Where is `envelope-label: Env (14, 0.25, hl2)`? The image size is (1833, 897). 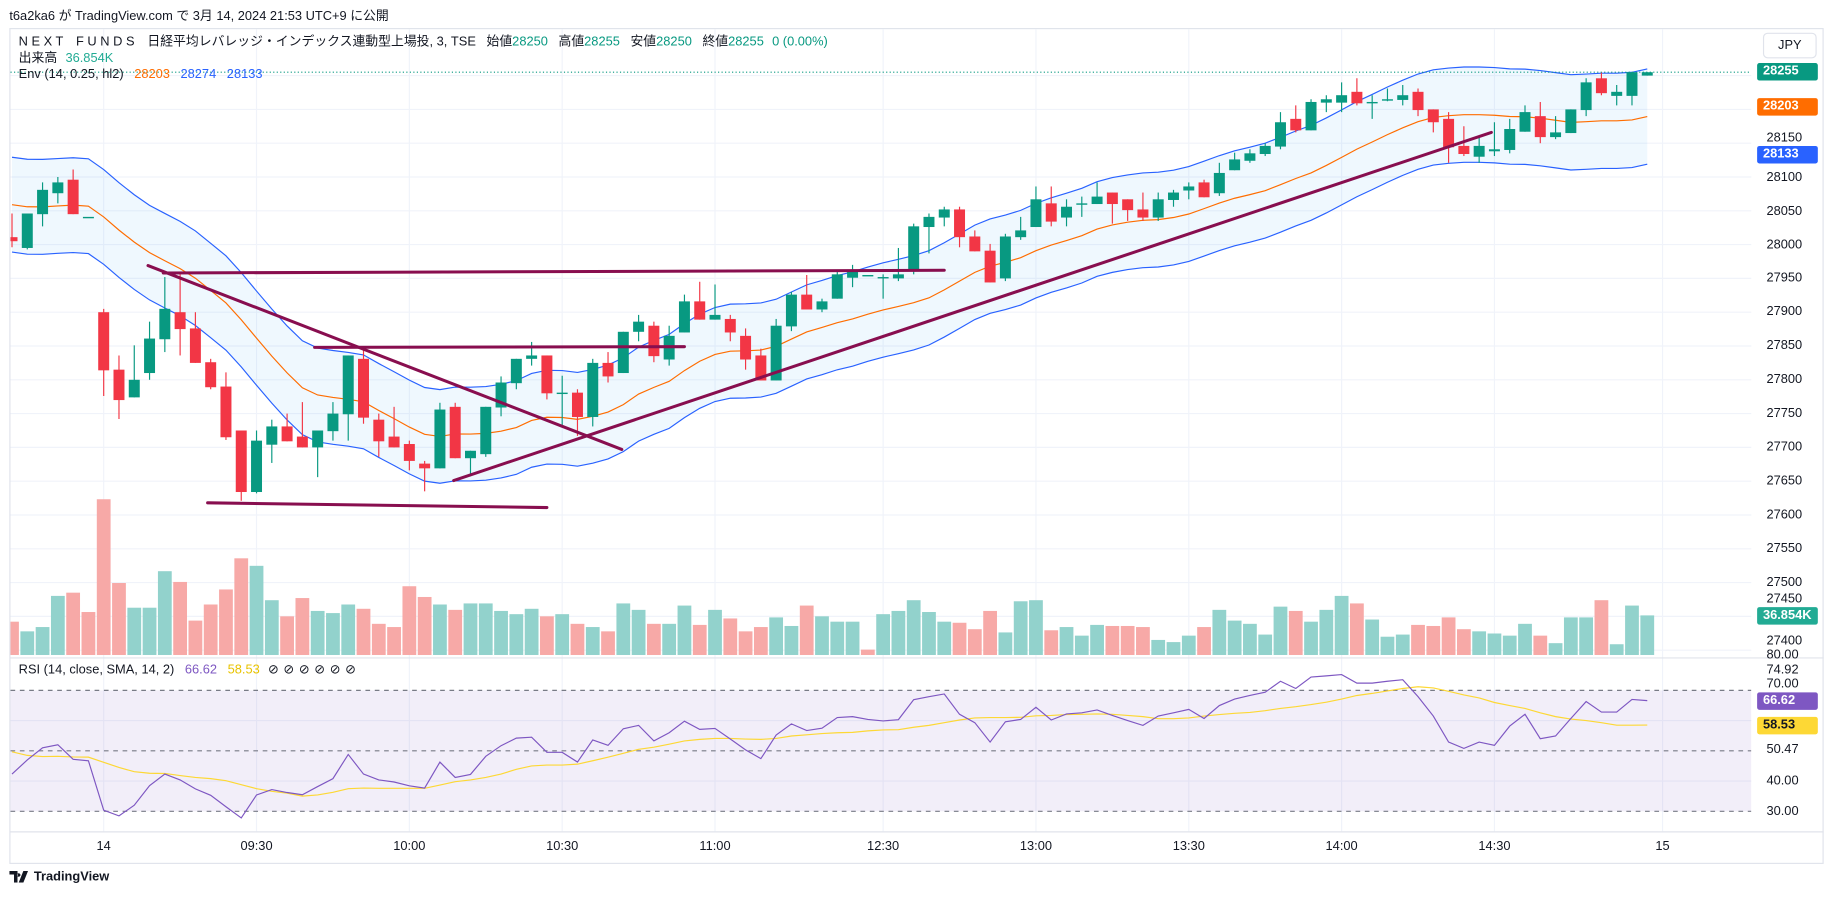 envelope-label: Env (14, 0.25, hl2) is located at coordinates (71, 74).